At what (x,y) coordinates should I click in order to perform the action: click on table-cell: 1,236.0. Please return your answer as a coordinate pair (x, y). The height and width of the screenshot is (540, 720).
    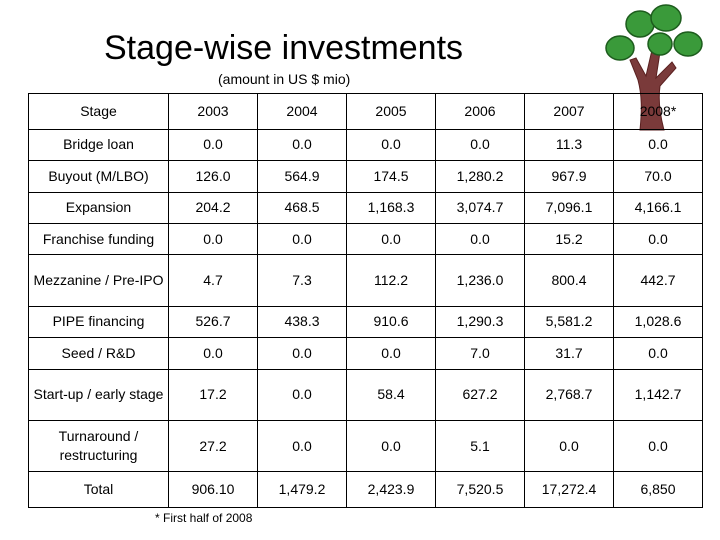
    Looking at the image, I should click on (480, 280).